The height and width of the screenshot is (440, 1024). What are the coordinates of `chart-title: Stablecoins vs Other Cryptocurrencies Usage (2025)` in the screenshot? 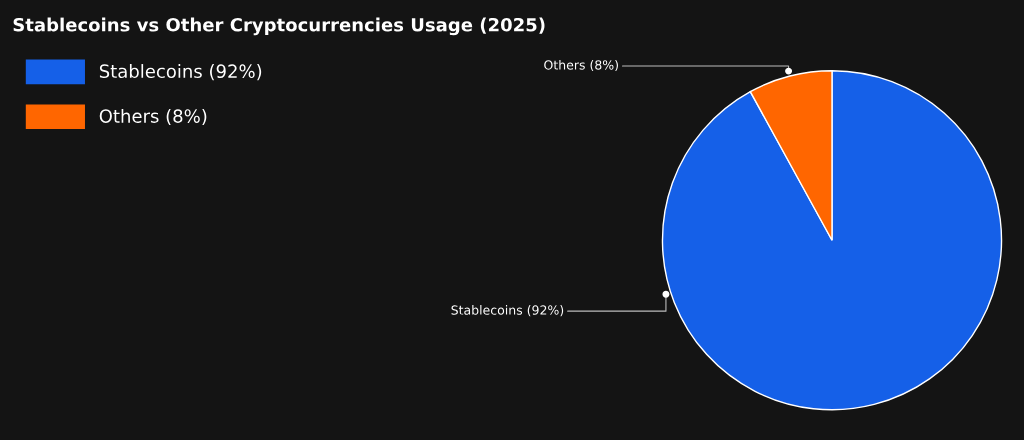 It's located at (279, 26).